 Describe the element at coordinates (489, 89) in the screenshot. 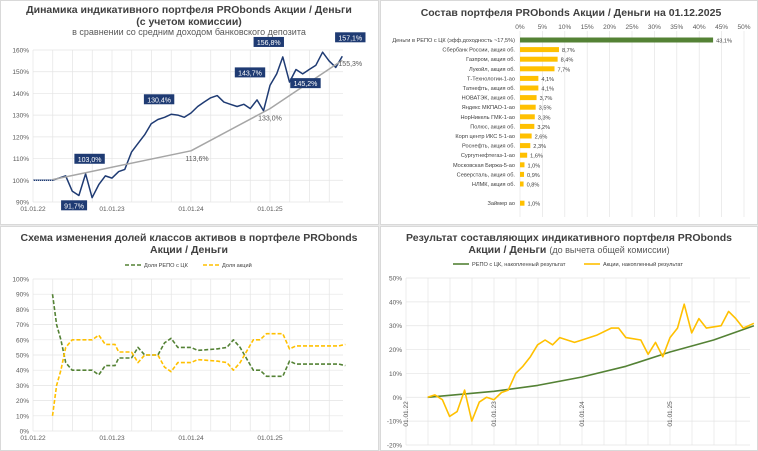

I see `category-label: Татнефть, акция об.` at that location.